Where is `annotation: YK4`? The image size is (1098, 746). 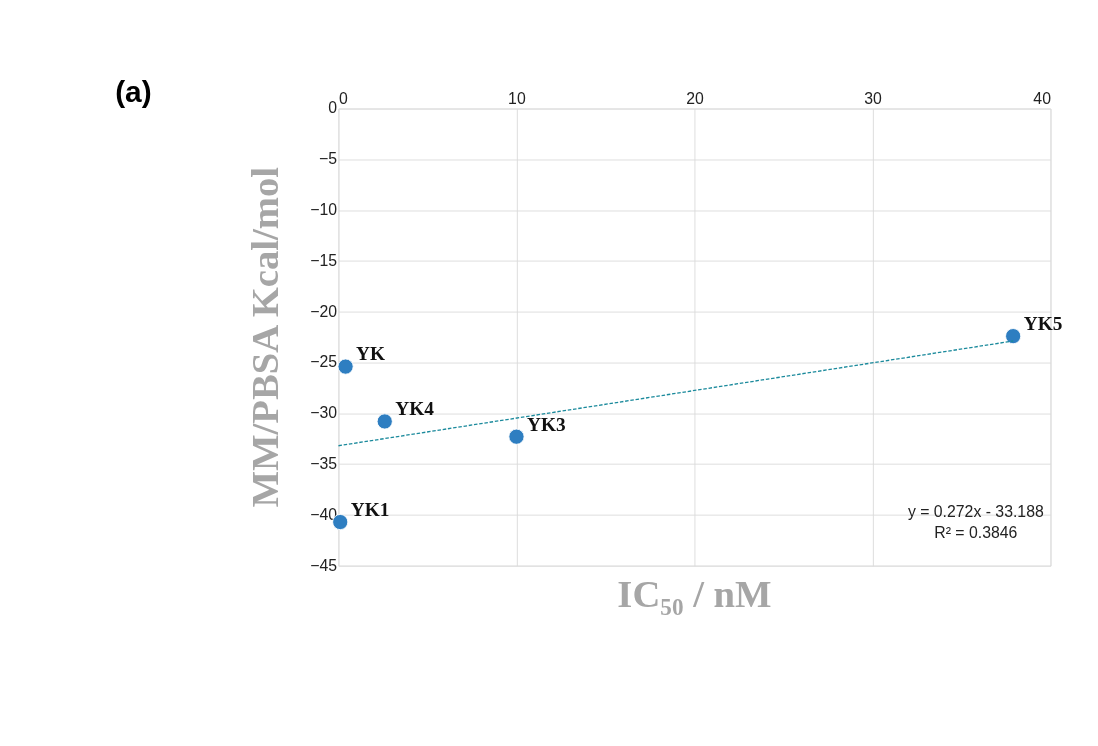
annotation: YK4 is located at coordinates (415, 409).